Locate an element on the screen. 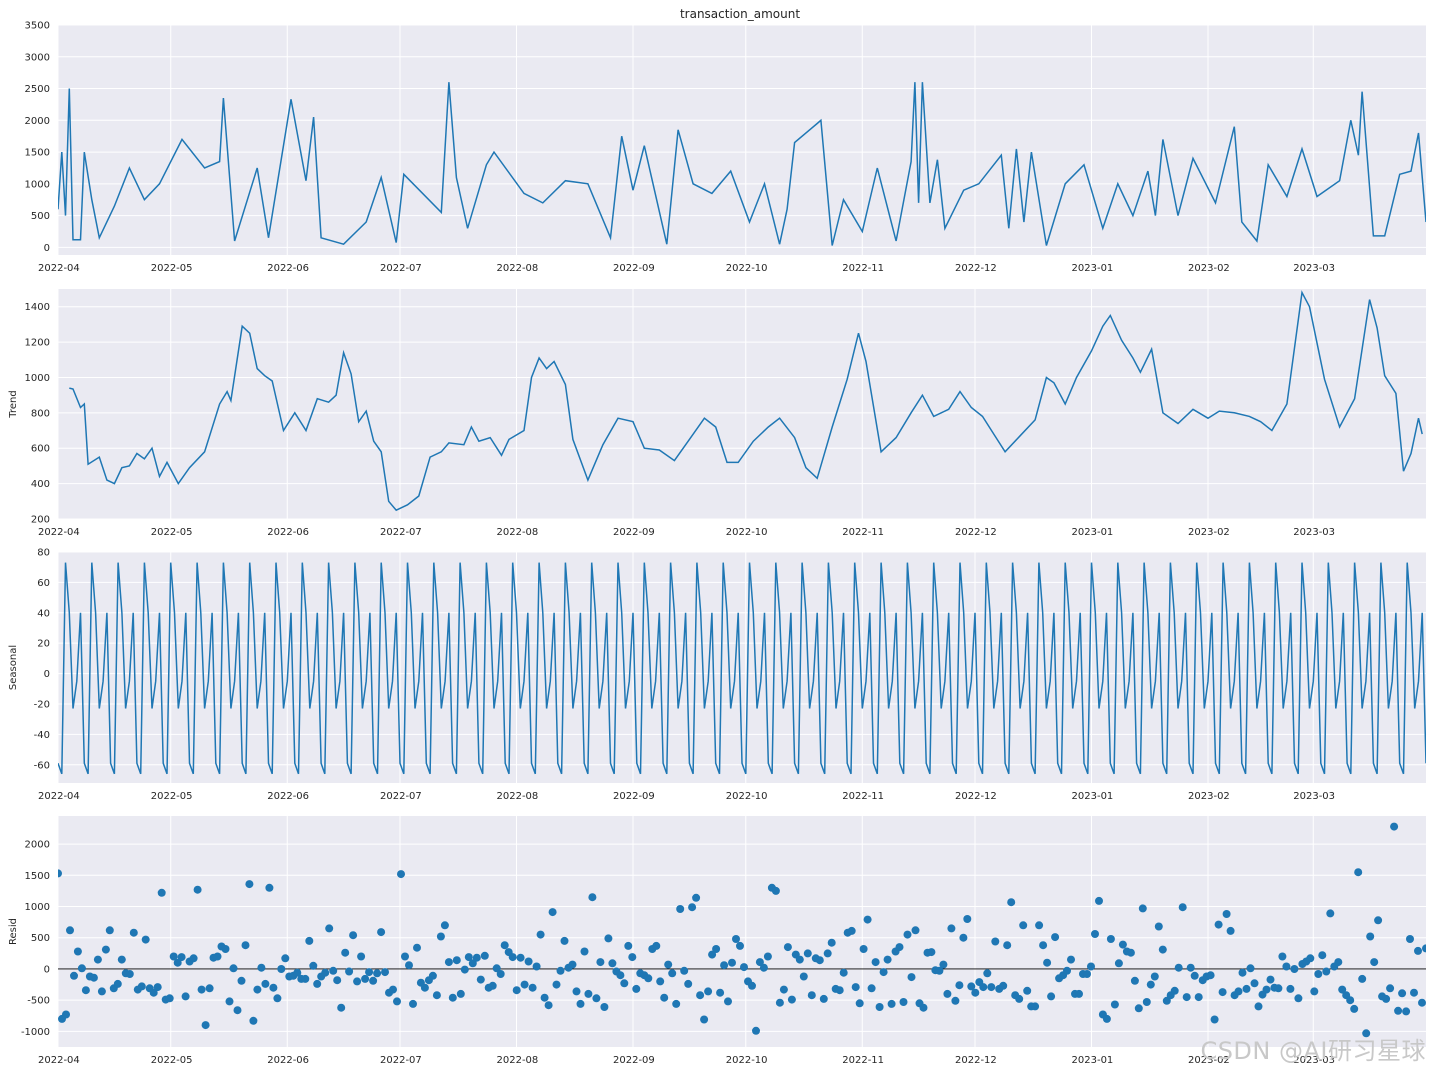  x-tick-label: 2022-11 is located at coordinates (863, 268).